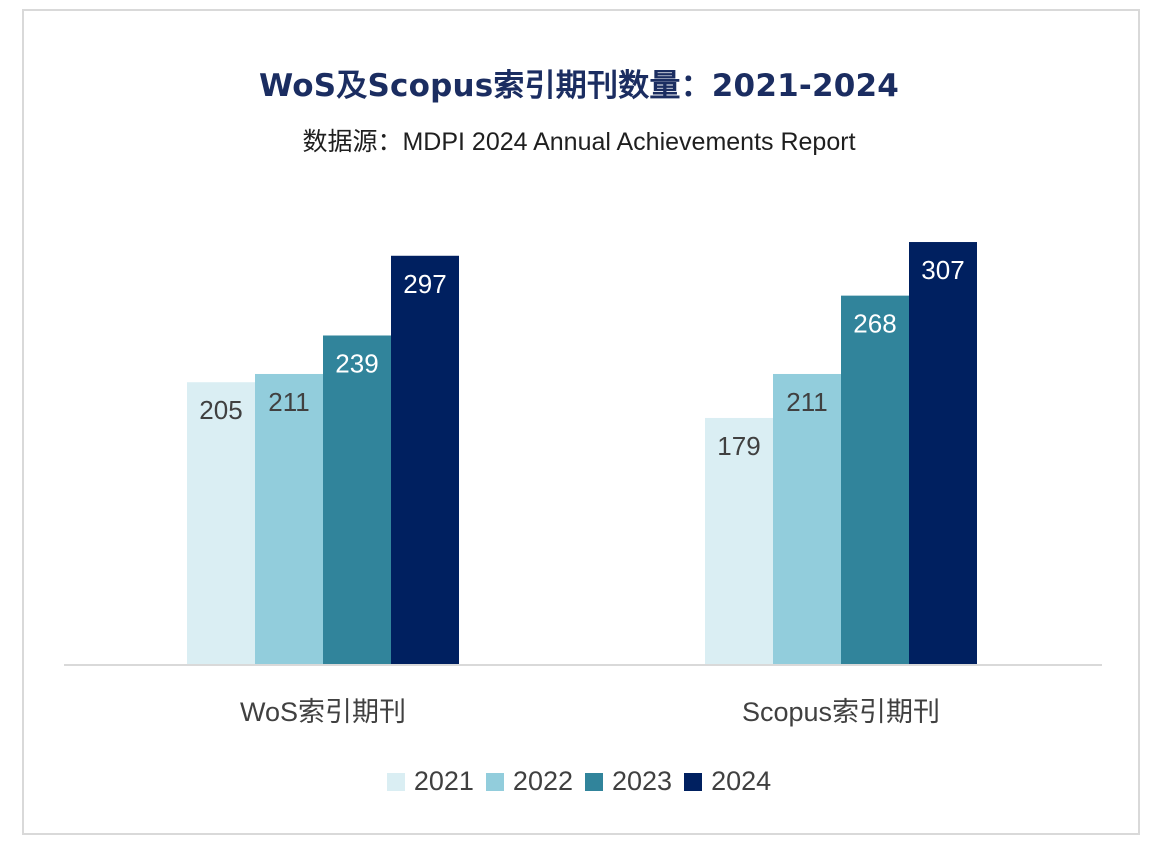 The width and height of the screenshot is (1158, 857). I want to click on bar-2022-wos, so click(289, 519).